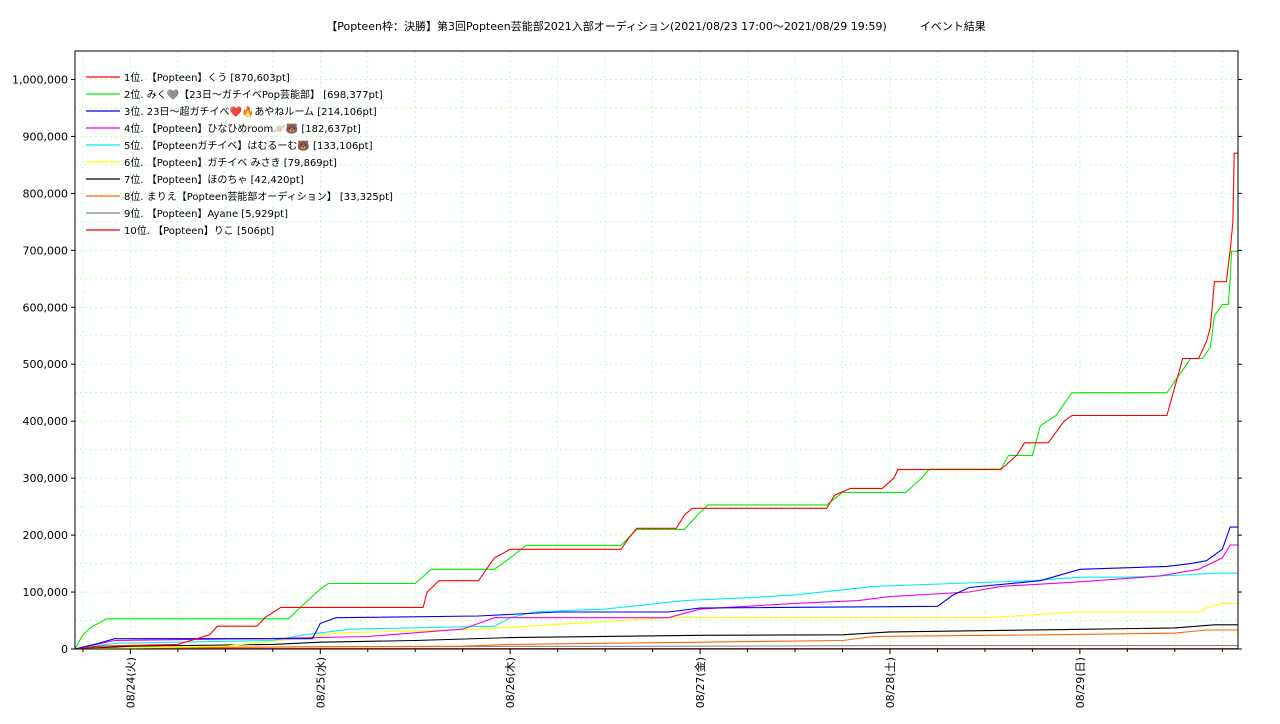 Image resolution: width=1280 pixels, height=724 pixels. What do you see at coordinates (214, 179) in the screenshot?
I see `legend-entry: 7位. 【Popteen】ほのちゃ [42,420pt]` at bounding box center [214, 179].